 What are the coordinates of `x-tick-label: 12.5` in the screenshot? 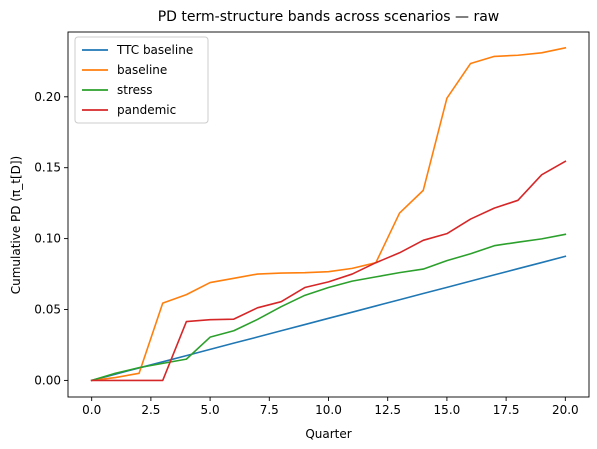 It's located at (387, 410).